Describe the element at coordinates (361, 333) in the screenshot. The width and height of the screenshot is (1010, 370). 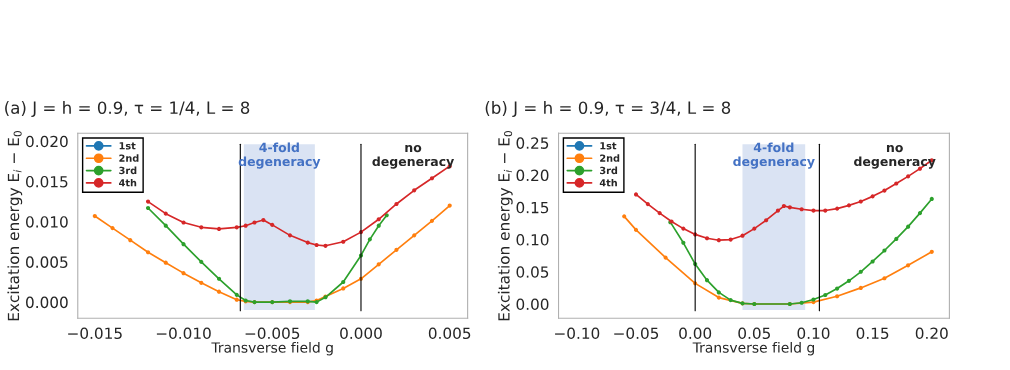
I see `x-tick-label: 0.000` at that location.